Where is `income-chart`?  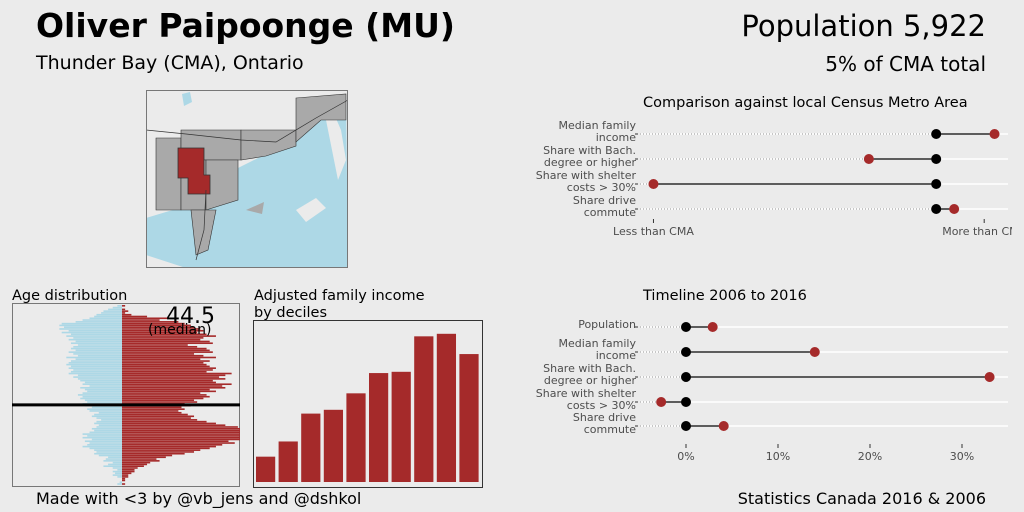 income-chart is located at coordinates (368, 404).